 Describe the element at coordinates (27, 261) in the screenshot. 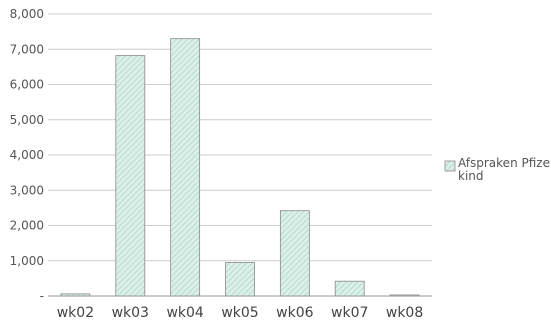

I see `y-tick-label: 1,000` at that location.